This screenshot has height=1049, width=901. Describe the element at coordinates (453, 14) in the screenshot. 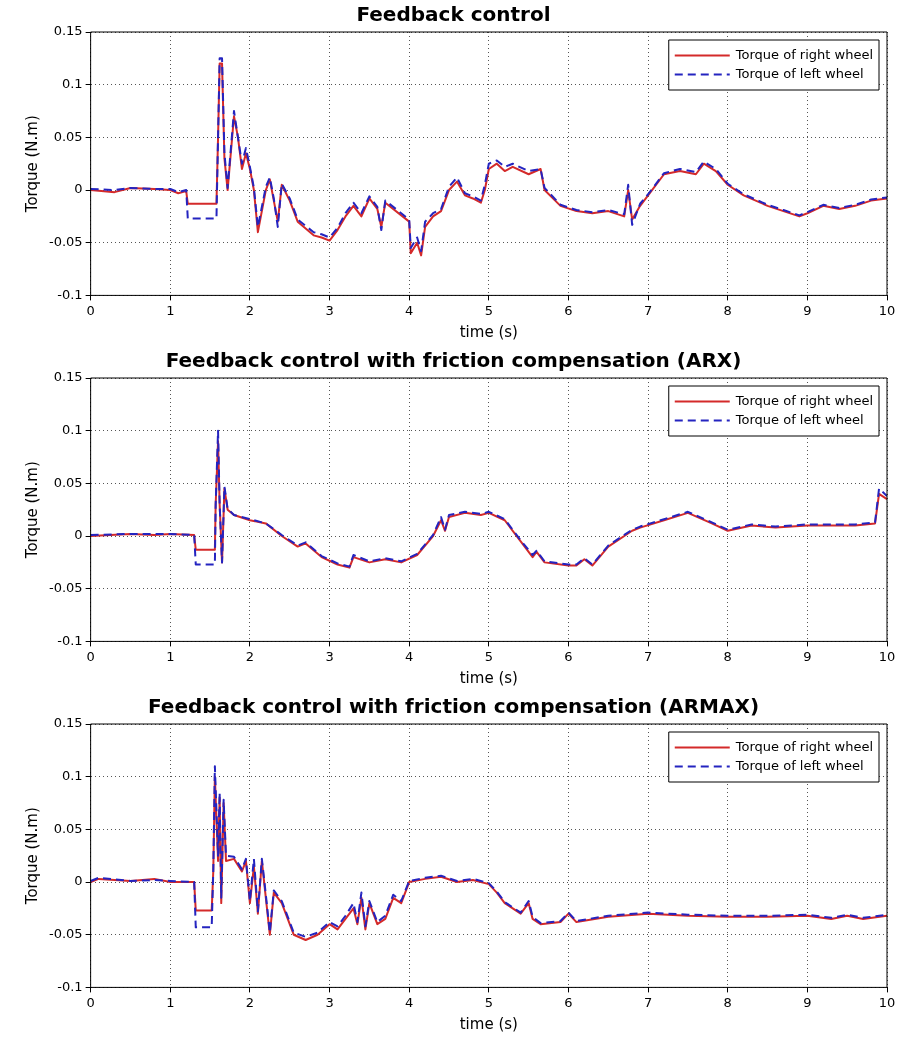

I see `chart-title: Feedback control` at that location.